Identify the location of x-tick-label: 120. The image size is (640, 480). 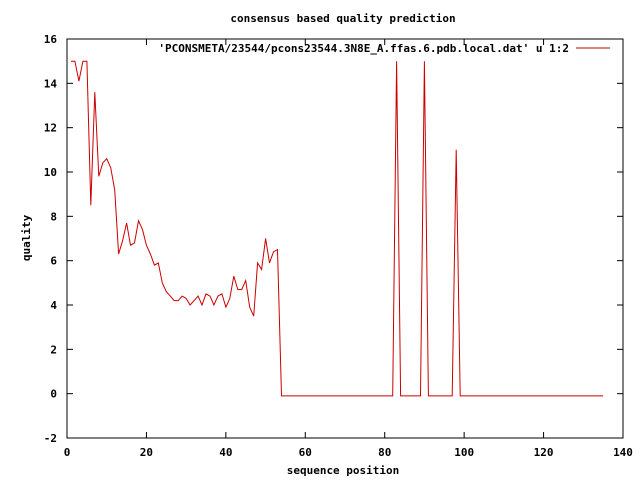
(544, 452).